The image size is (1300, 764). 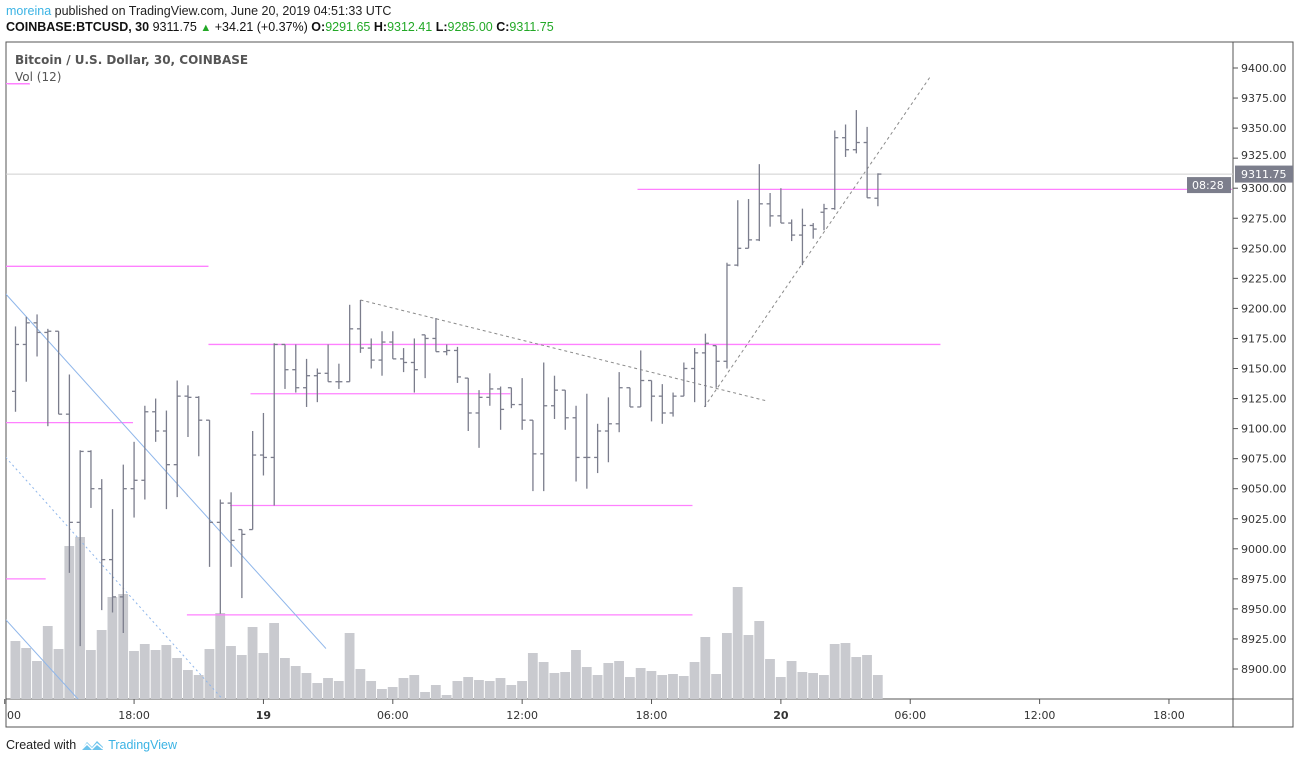 What do you see at coordinates (318, 27) in the screenshot?
I see `open-label: O:` at bounding box center [318, 27].